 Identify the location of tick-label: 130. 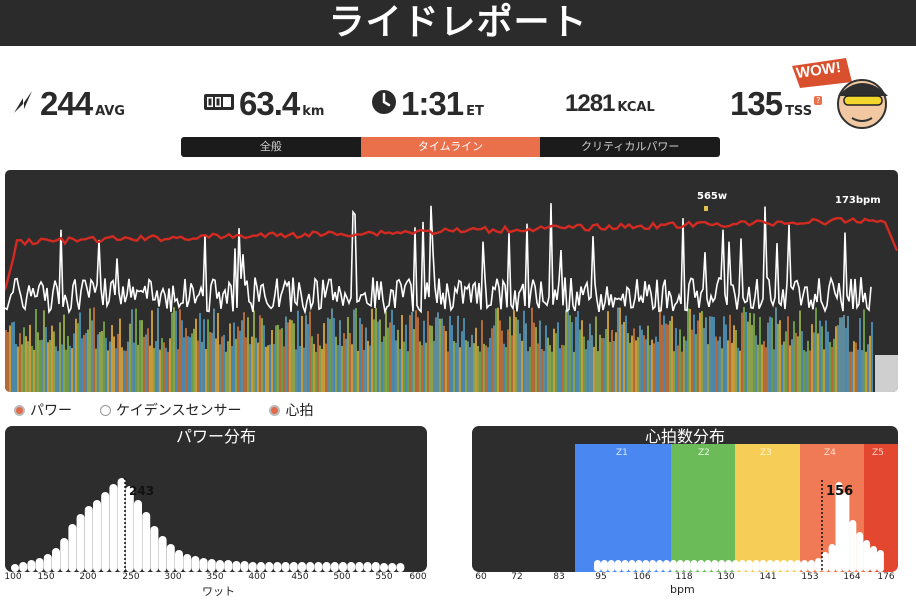
(726, 577).